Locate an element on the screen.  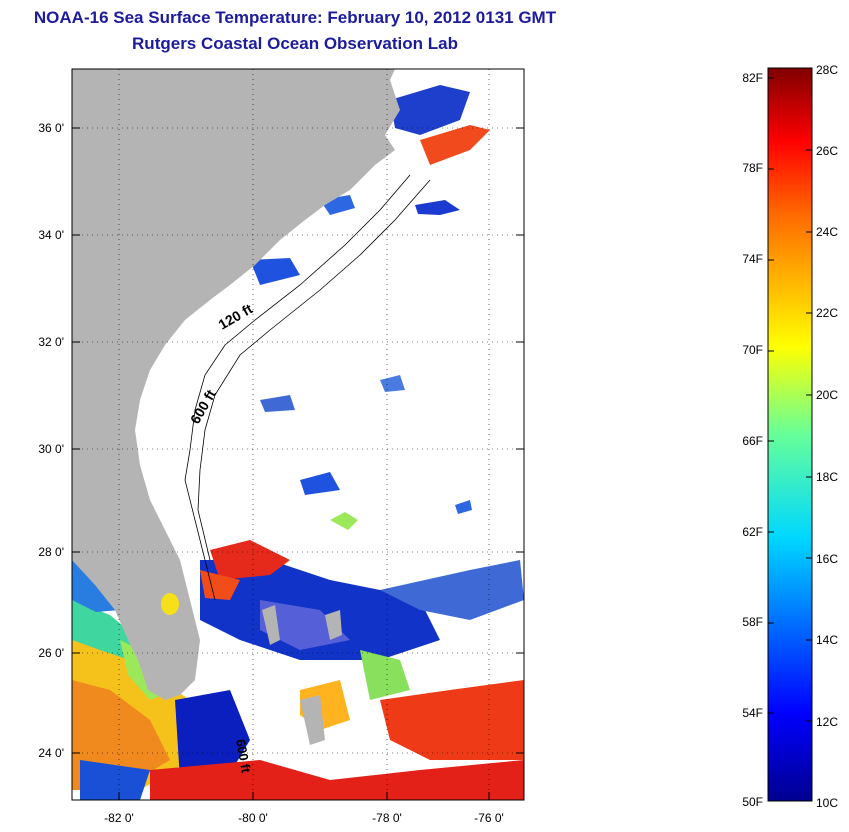
colorbar-f-label: 54F is located at coordinates (752, 713).